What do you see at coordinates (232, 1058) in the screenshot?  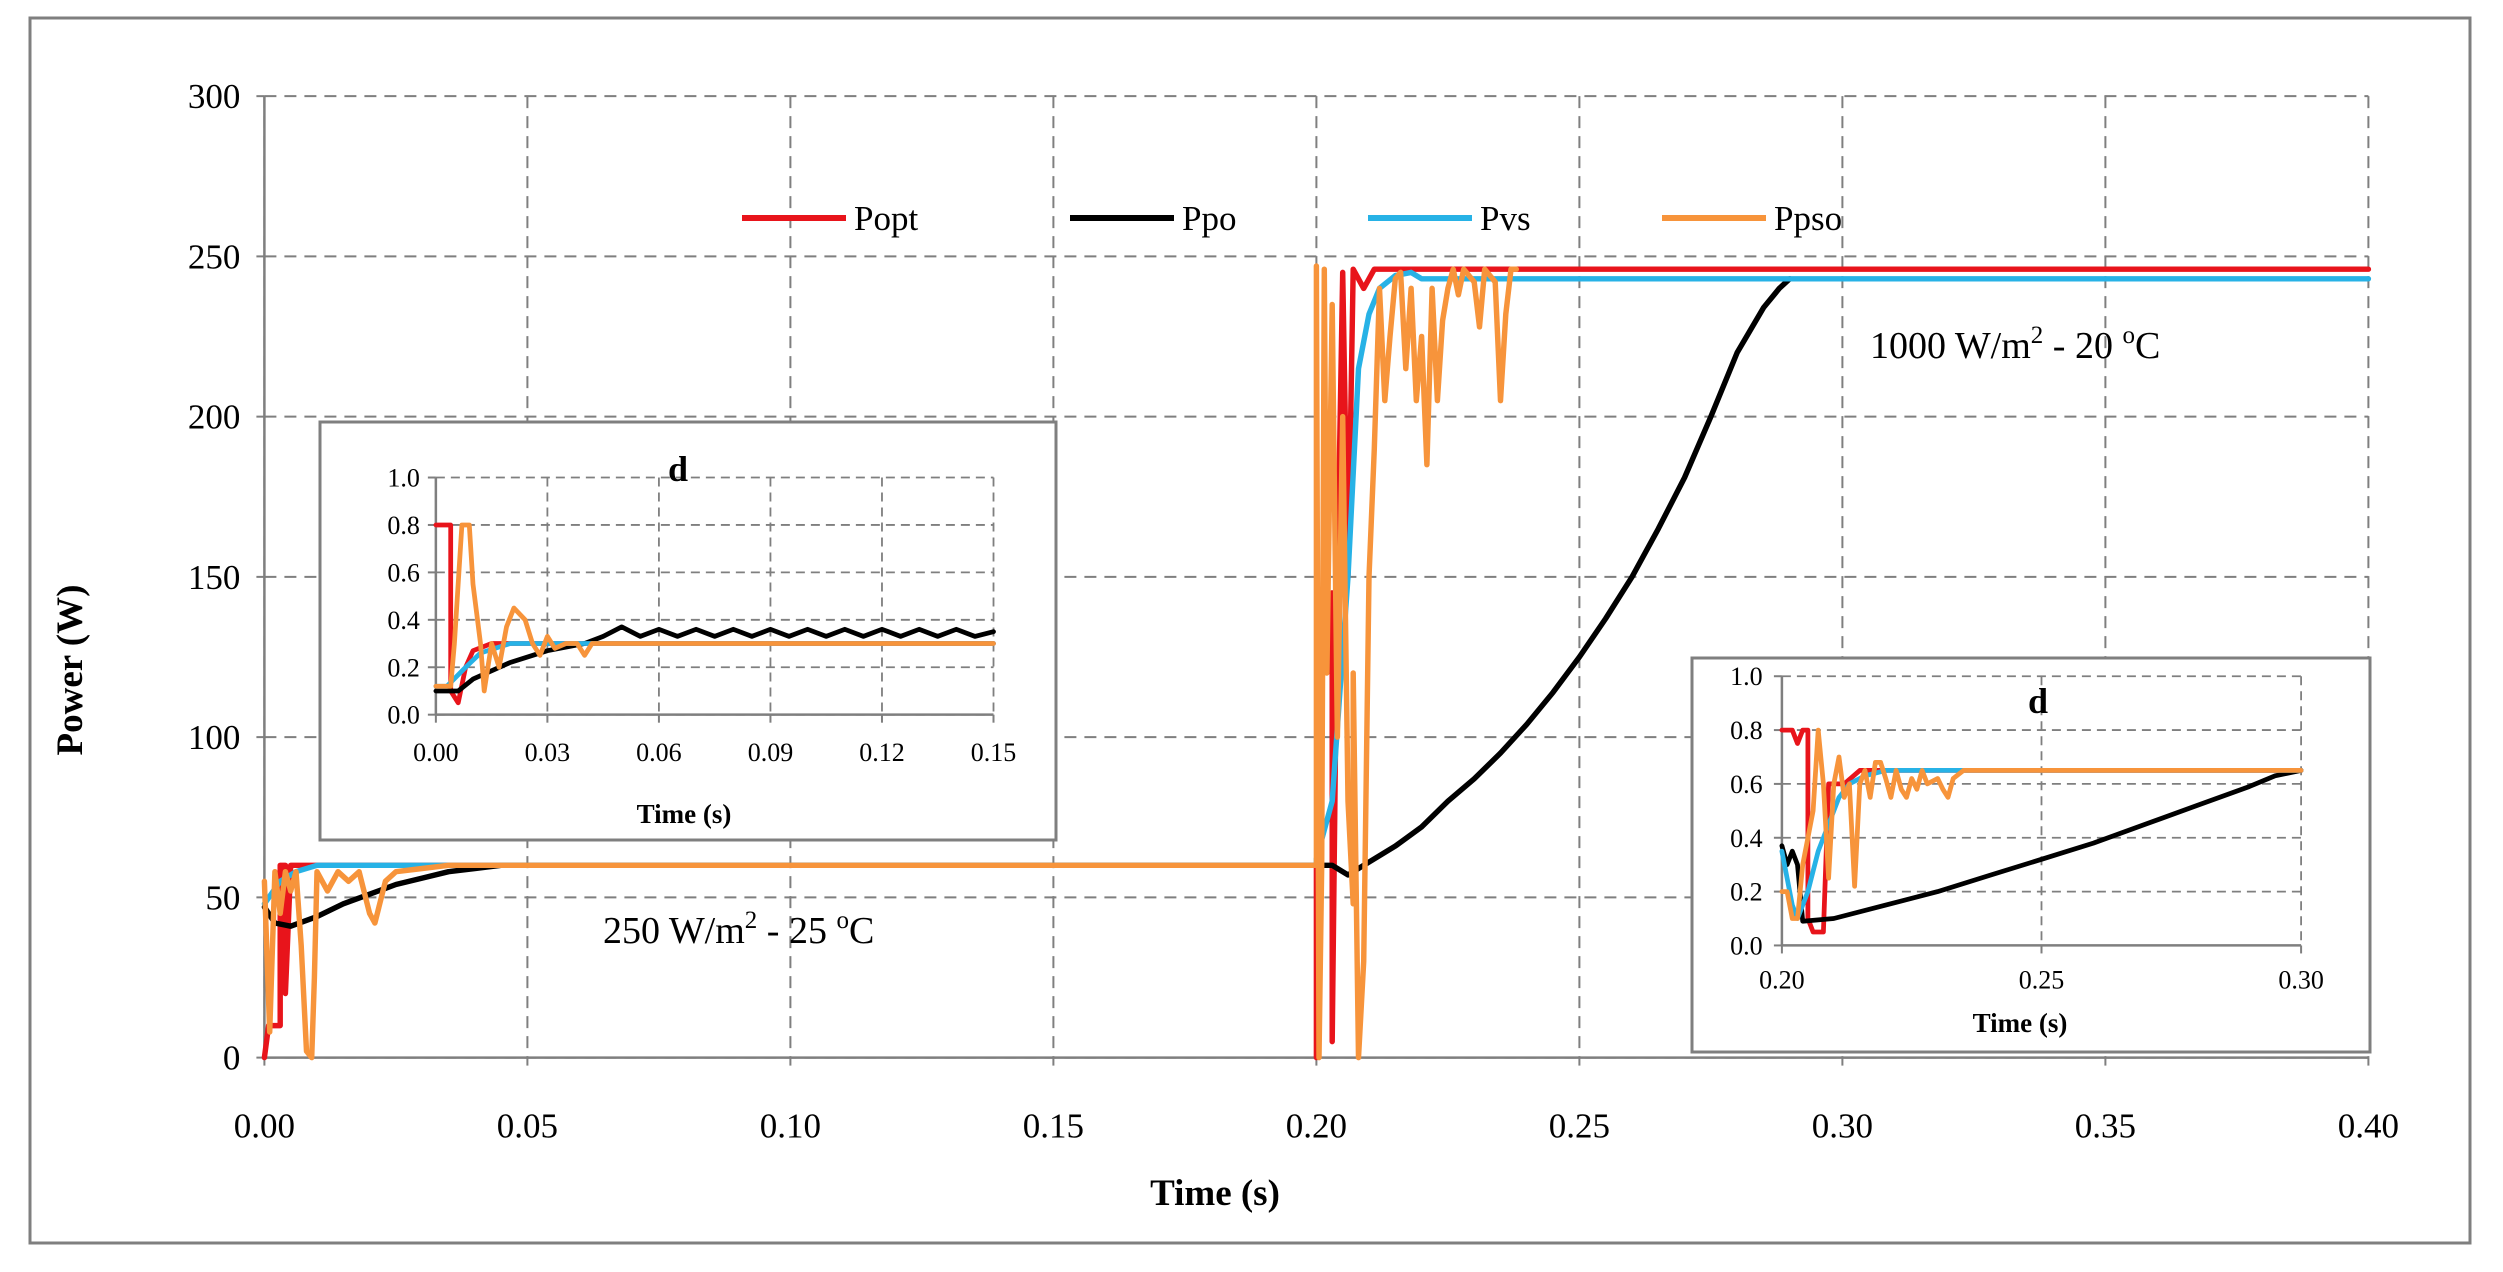 I see `main-y-tick-label: 0` at bounding box center [232, 1058].